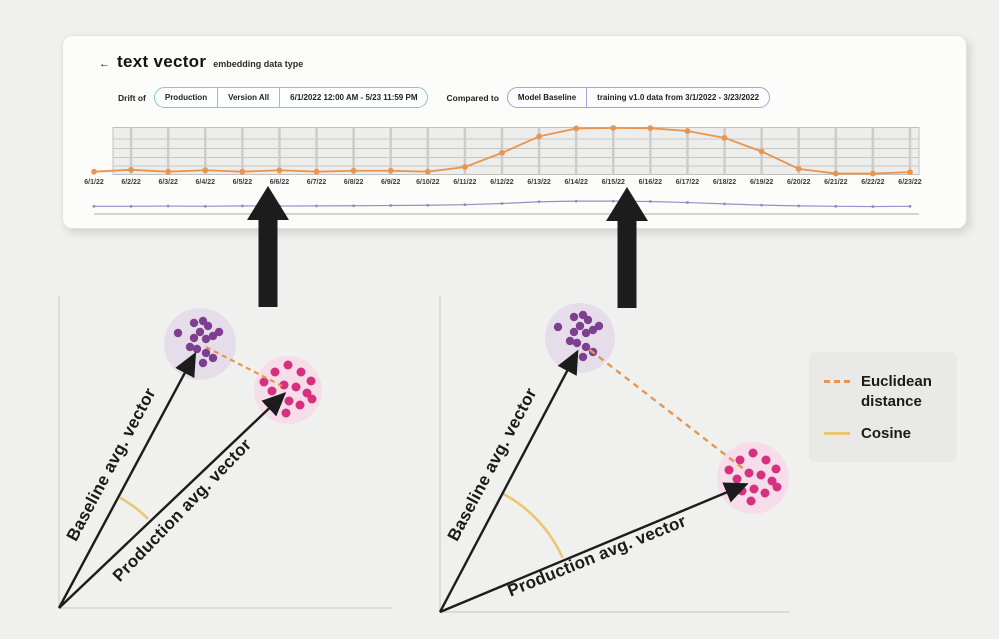  I want to click on svg-text: 6/2/22, so click(131, 182).